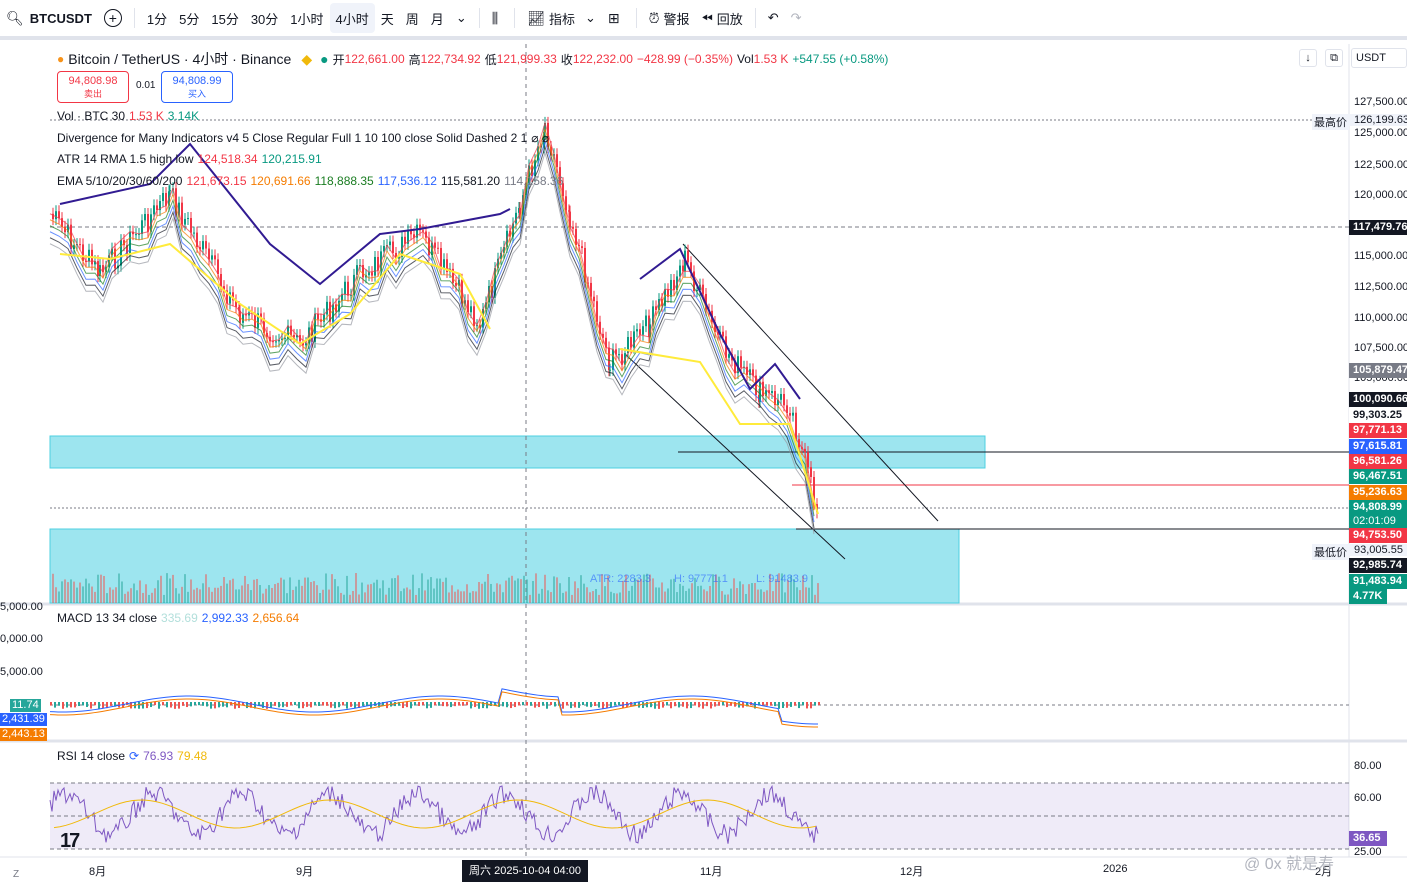  I want to click on compare-button: +, so click(113, 18).